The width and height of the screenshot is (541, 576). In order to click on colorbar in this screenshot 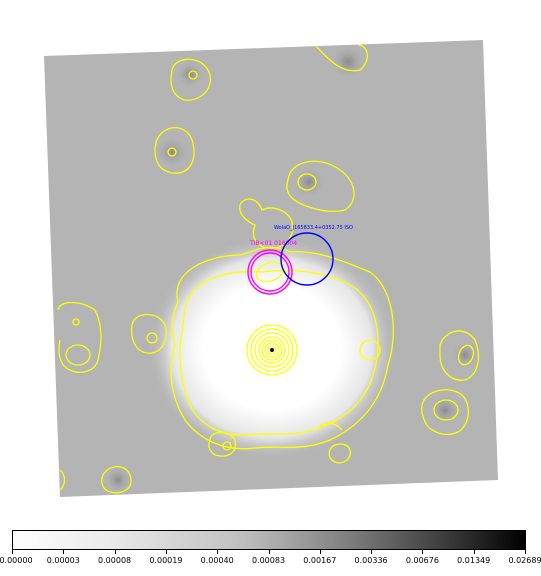, I will do `click(269, 540)`.